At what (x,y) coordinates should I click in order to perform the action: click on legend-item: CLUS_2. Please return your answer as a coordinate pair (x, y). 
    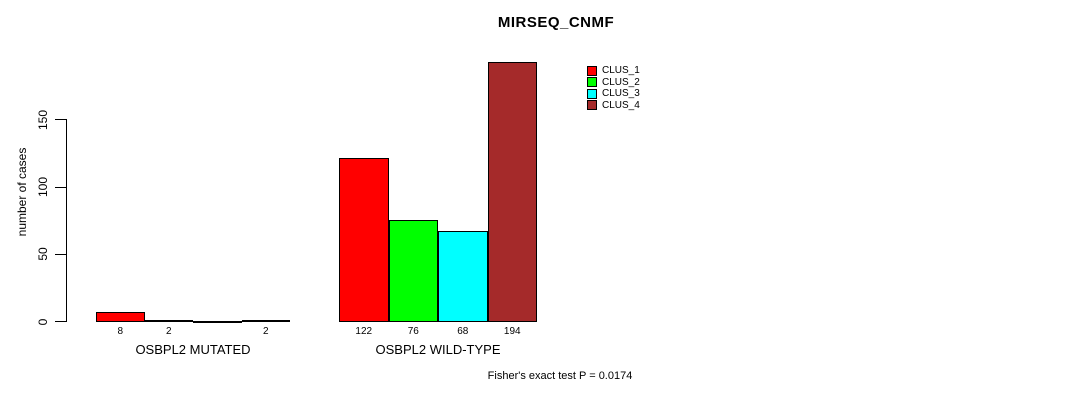
    Looking at the image, I should click on (613, 83).